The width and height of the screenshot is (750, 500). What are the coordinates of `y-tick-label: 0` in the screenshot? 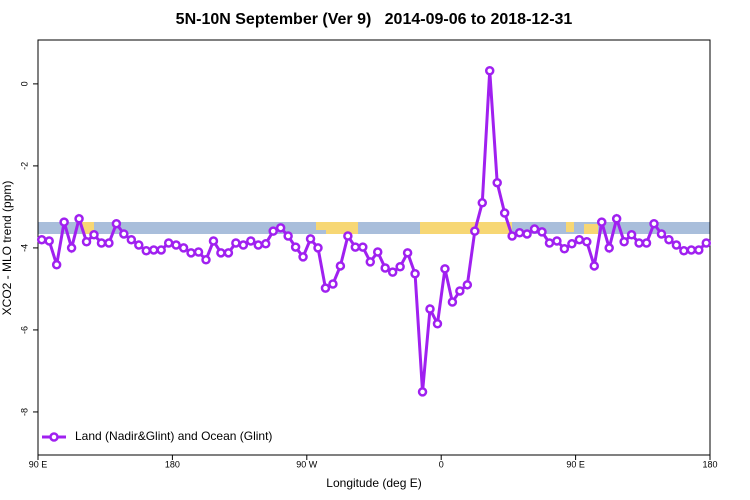 It's located at (24, 83).